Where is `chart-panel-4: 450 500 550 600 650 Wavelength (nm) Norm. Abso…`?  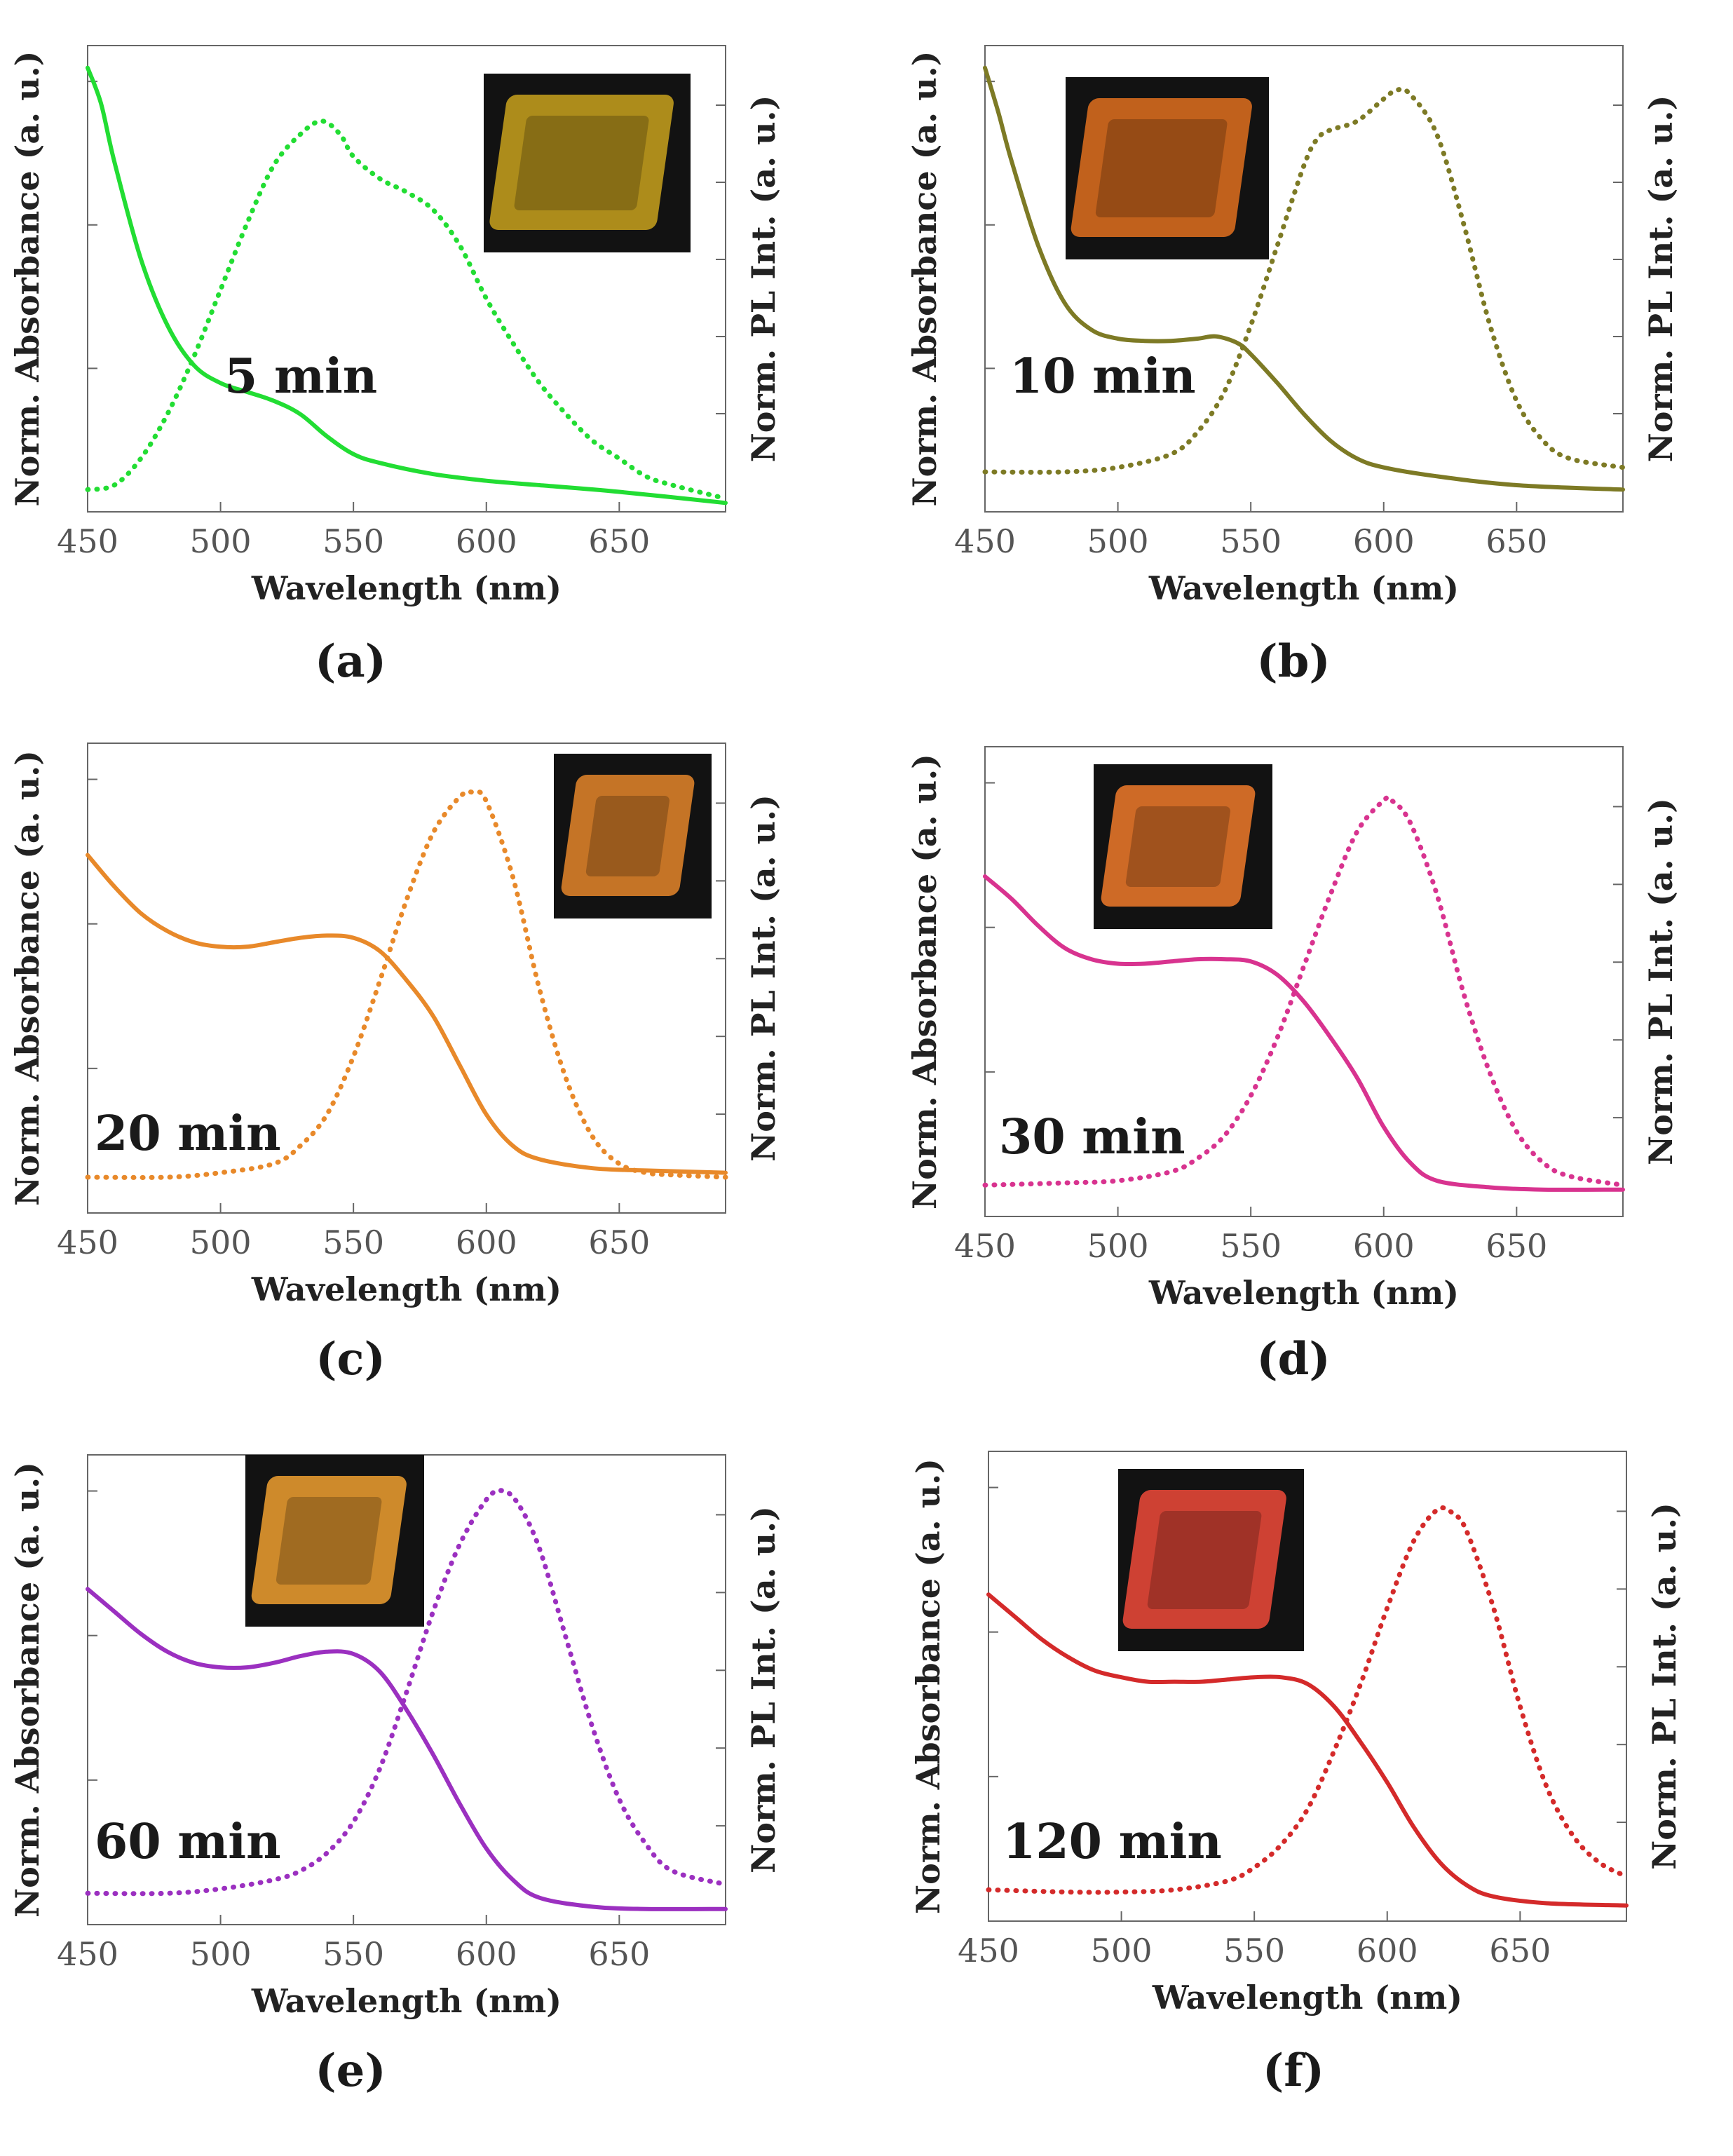 chart-panel-4: 450 500 550 600 650 Wavelength (nm) Norm. Abso… is located at coordinates (1293, 1065).